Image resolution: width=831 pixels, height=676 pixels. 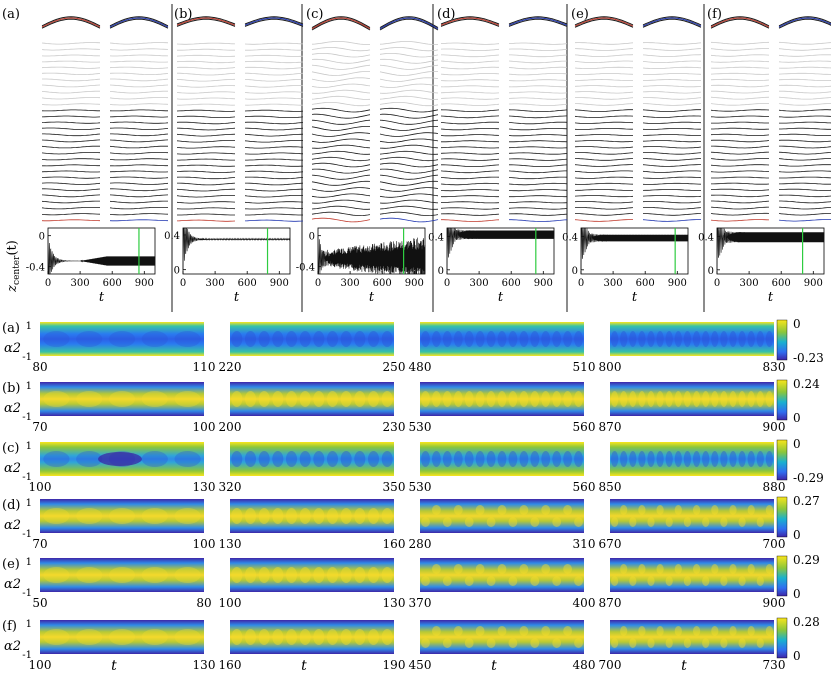 I want to click on row-ytick-label: -1, so click(x=27, y=655).